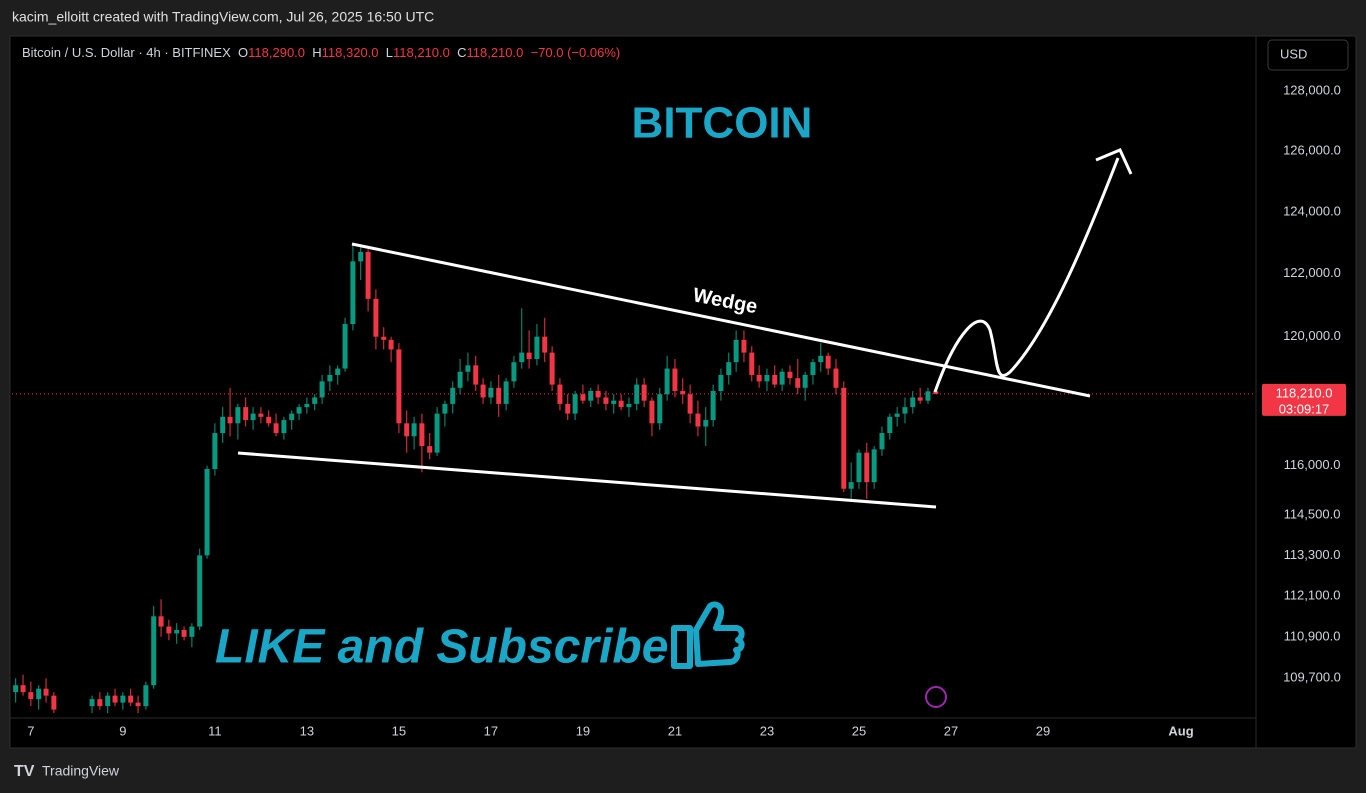 This screenshot has width=1366, height=793. What do you see at coordinates (24, 771) in the screenshot?
I see `tv-logo: TV` at bounding box center [24, 771].